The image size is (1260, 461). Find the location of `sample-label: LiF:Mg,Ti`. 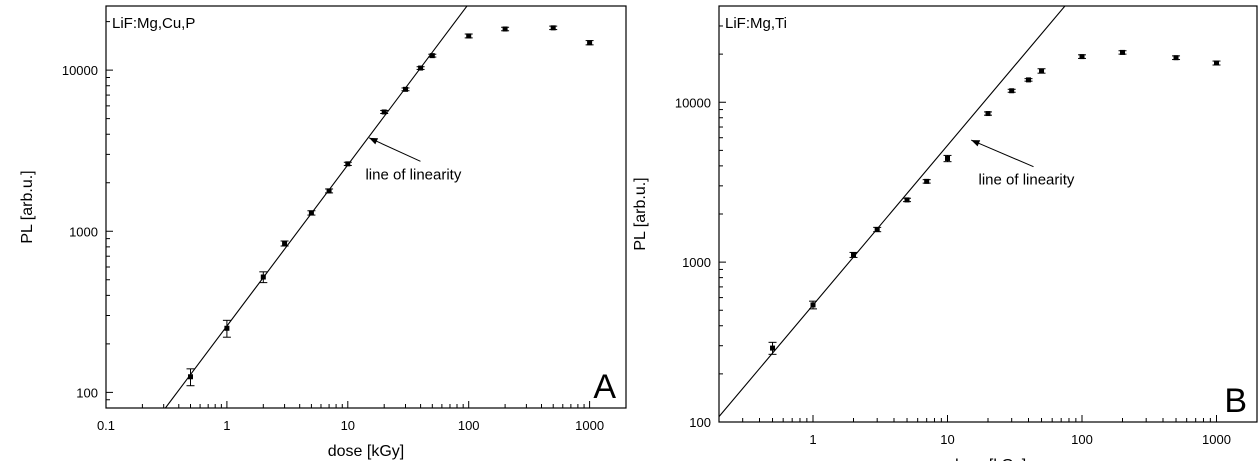

sample-label: LiF:Mg,Ti is located at coordinates (756, 23).